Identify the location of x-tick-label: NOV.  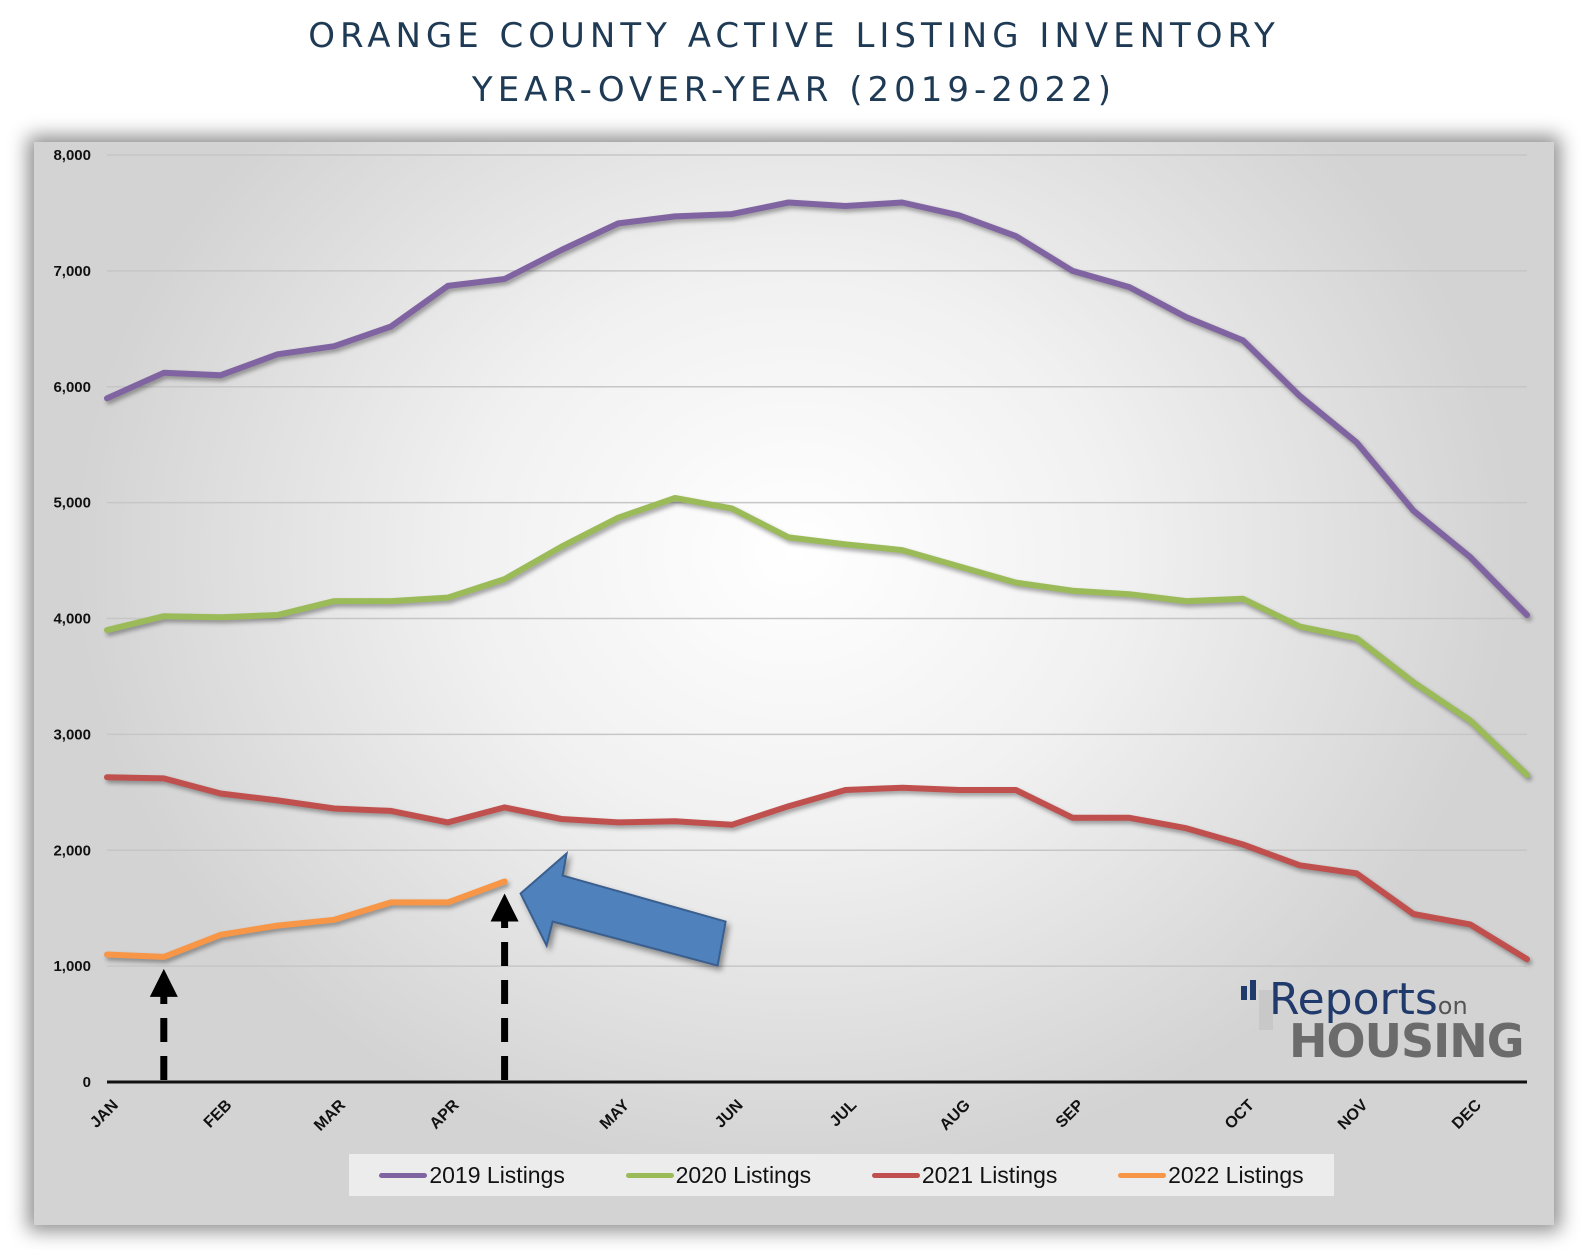
(1353, 1115).